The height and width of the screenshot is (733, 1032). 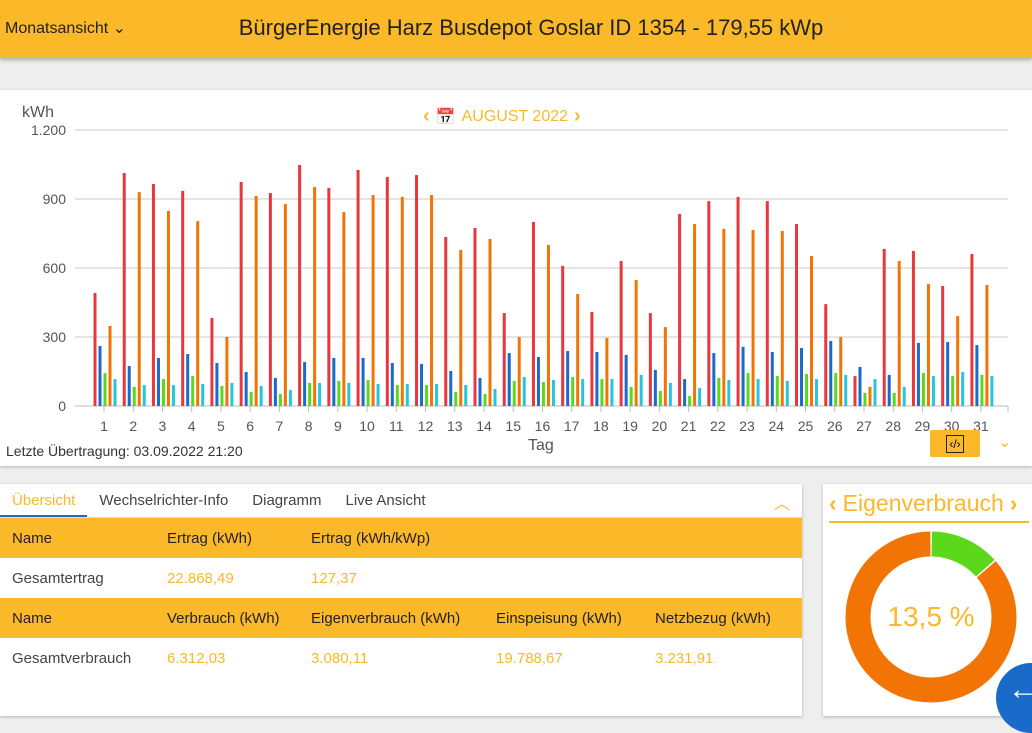 What do you see at coordinates (309, 426) in the screenshot?
I see `x-tick-label: 8` at bounding box center [309, 426].